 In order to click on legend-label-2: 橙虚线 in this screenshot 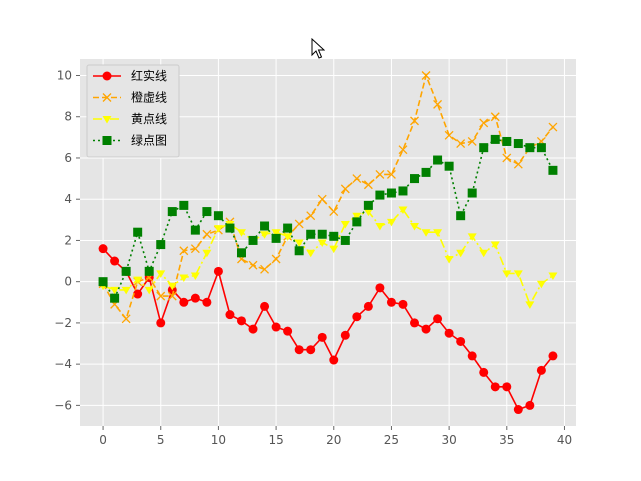, I will do `click(149, 97)`.